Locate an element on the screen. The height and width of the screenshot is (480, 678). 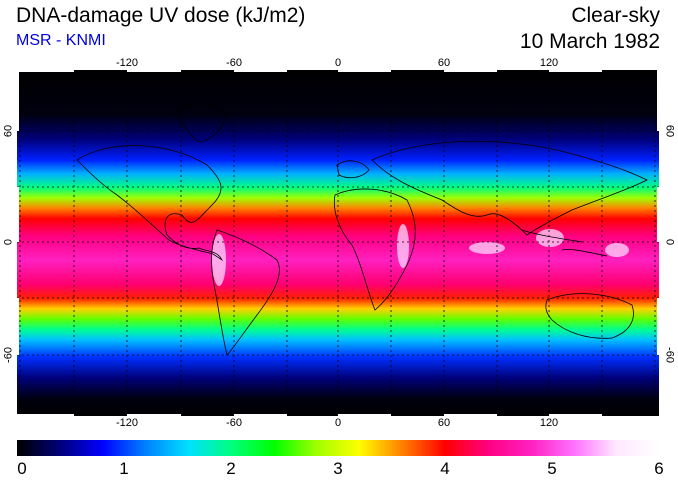
lon-tick-bottom: -120 is located at coordinates (127, 423).